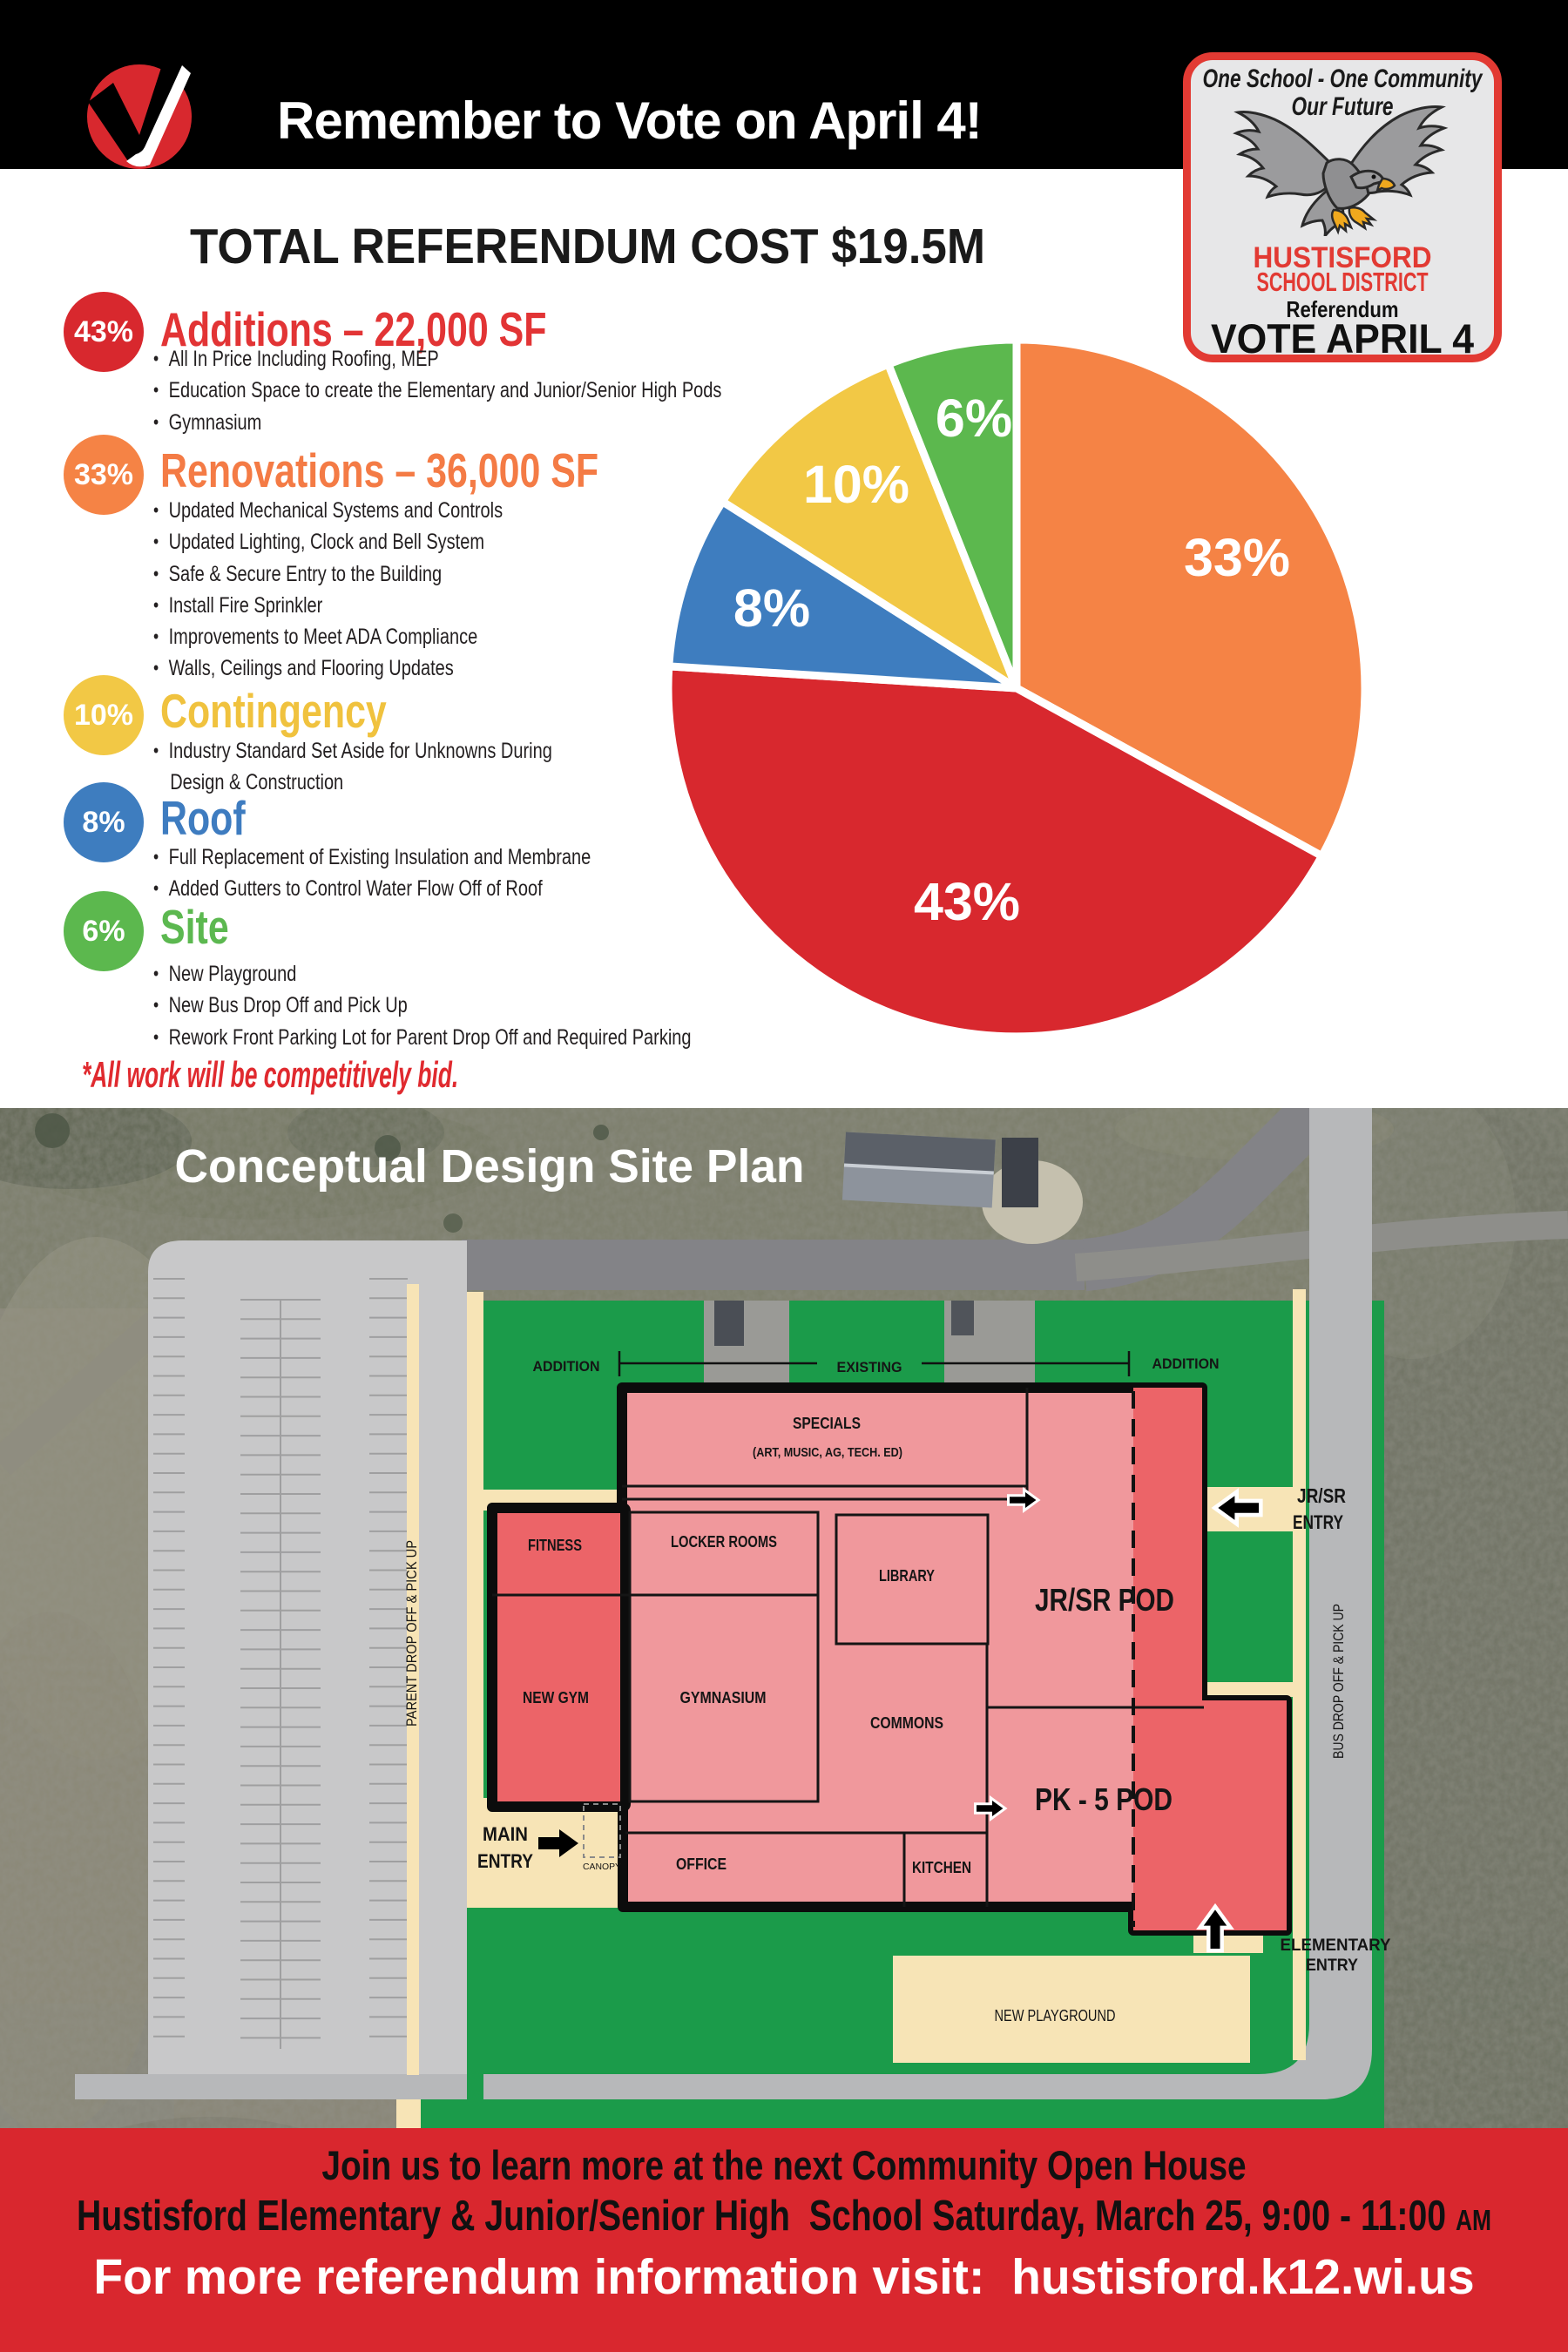 The image size is (1568, 2352). Describe the element at coordinates (490, 1166) in the screenshot. I see `svg-text: Conceptual Design Site Plan` at that location.